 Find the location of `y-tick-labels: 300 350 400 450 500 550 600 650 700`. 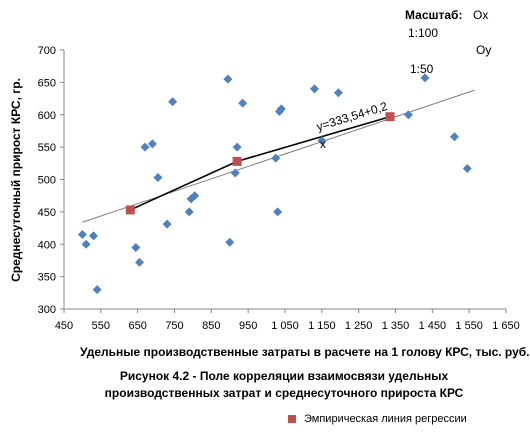

y-tick-labels: 300 350 400 450 500 550 600 650 700 is located at coordinates (47, 180).